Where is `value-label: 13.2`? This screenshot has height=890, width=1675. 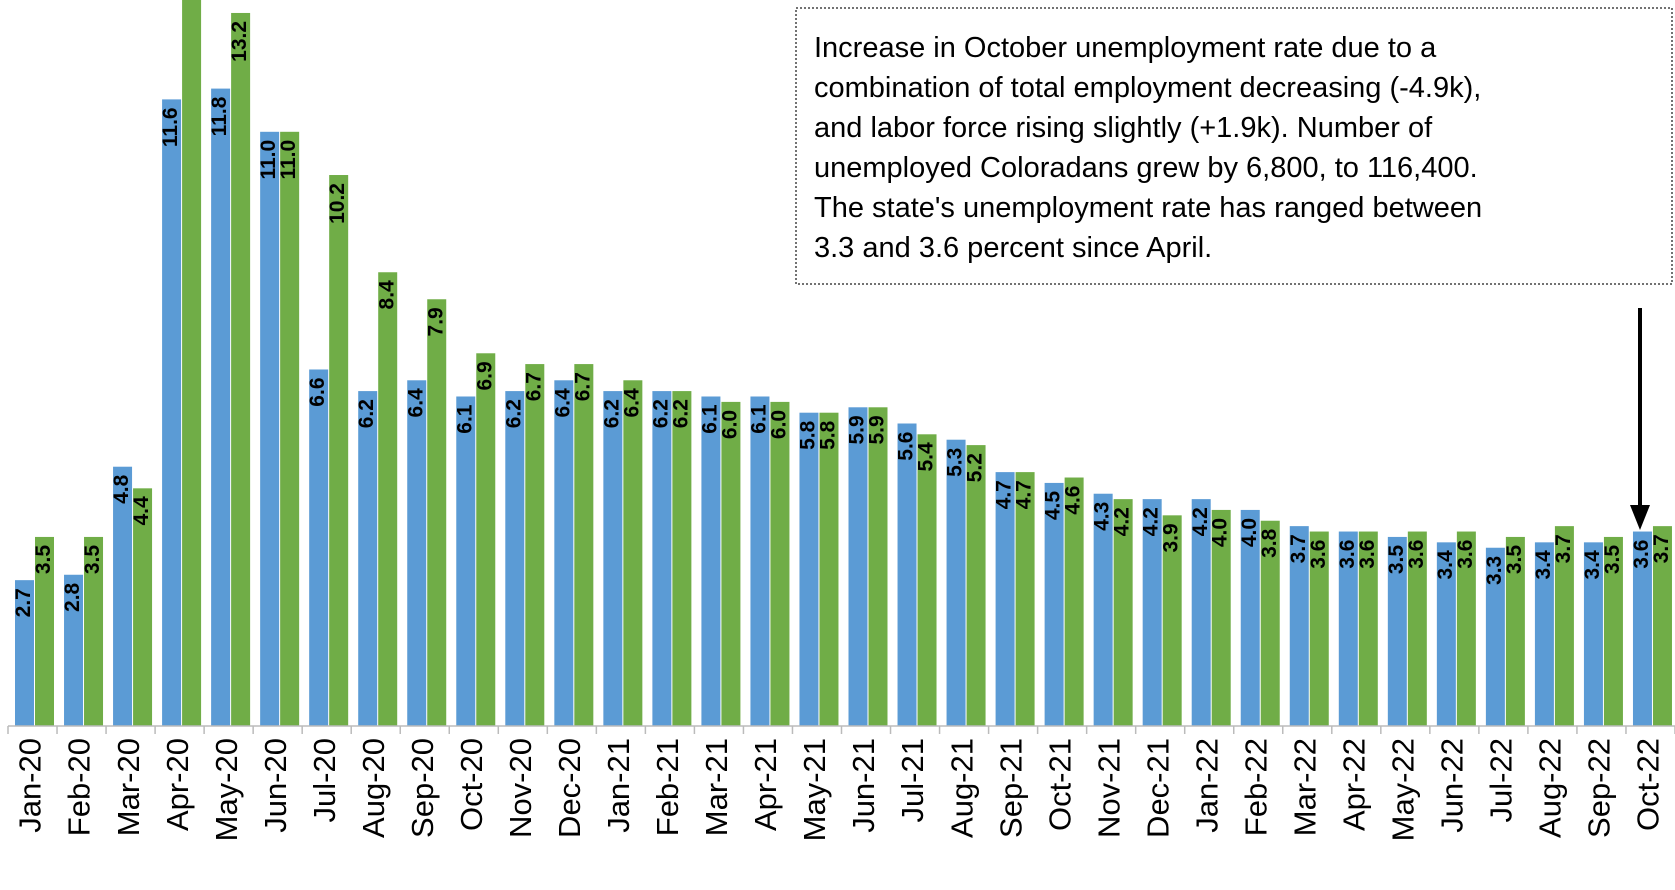
value-label: 13.2 is located at coordinates (239, 41).